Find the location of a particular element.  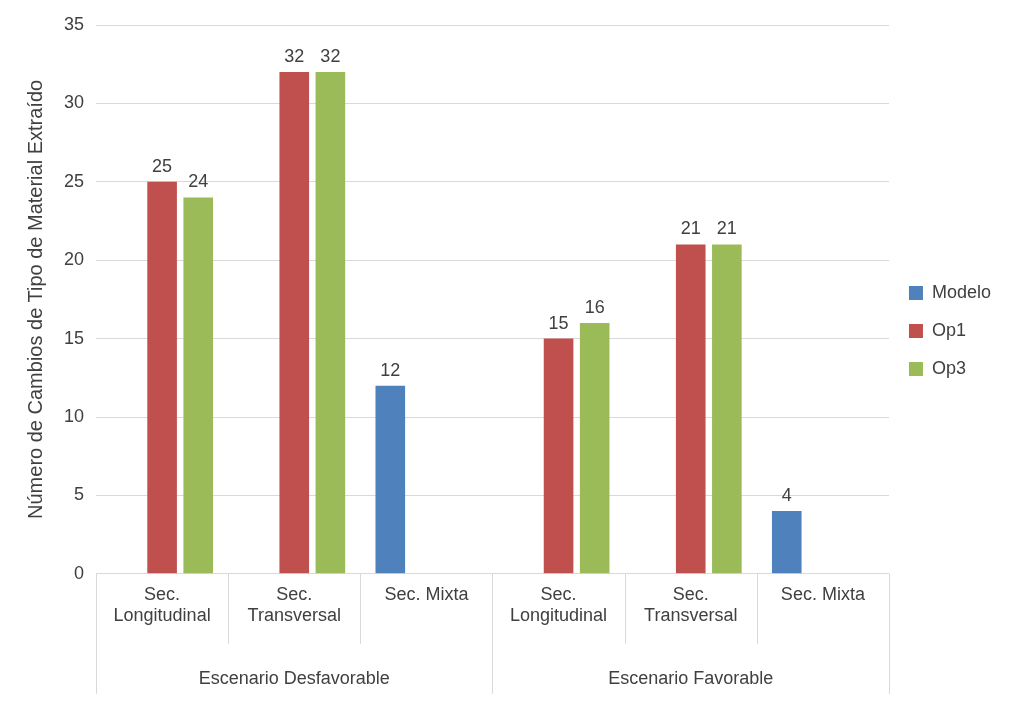

y-tick-label: 30 is located at coordinates (74, 102).